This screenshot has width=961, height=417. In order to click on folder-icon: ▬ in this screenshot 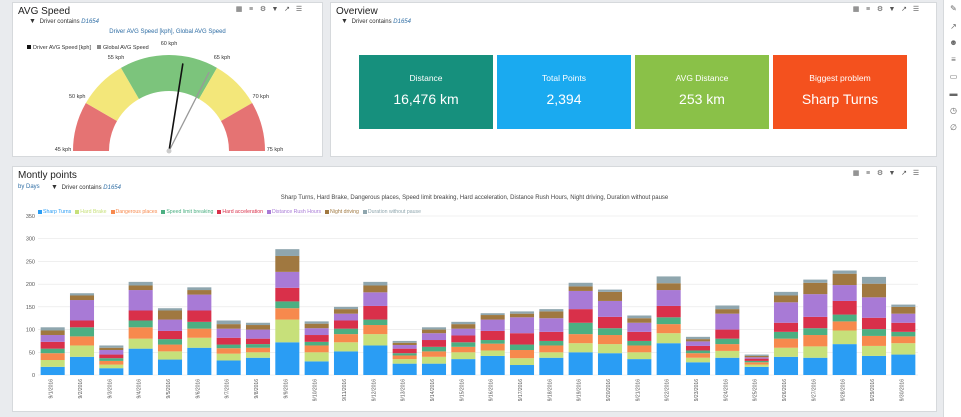, I will do `click(953, 93)`.